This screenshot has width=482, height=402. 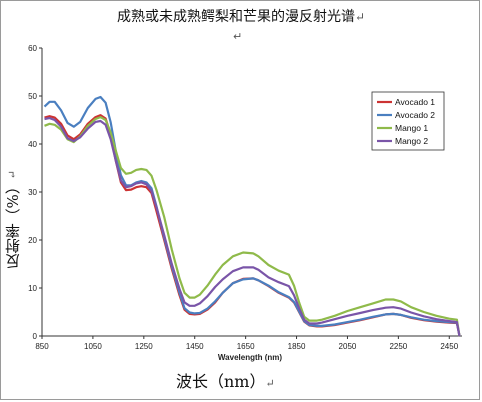 I want to click on legend-label: Mango 1, so click(x=411, y=128).